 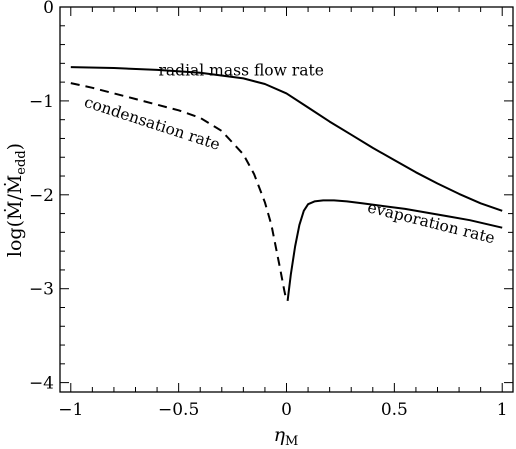 I want to click on annotation-label: condensation rate, so click(x=152, y=123).